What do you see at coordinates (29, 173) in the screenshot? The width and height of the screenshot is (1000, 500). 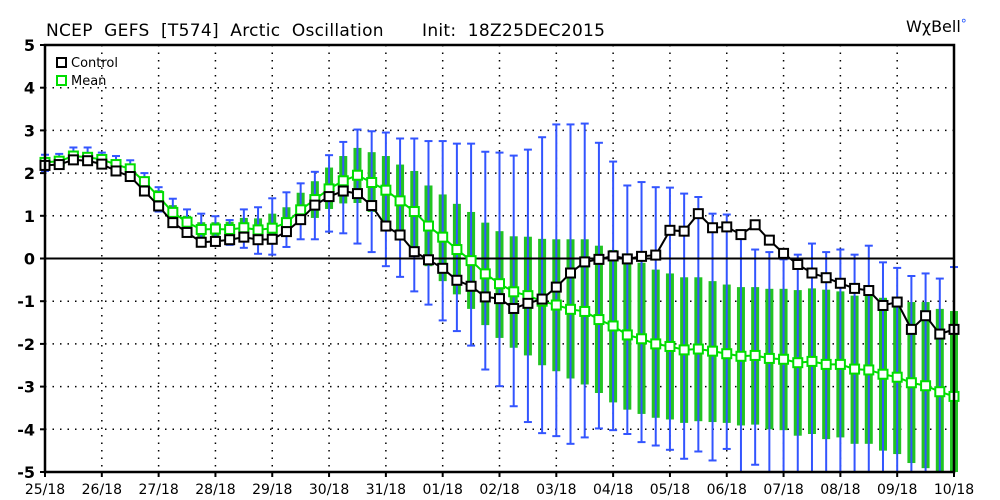 I see `y-tick-label: 2` at bounding box center [29, 173].